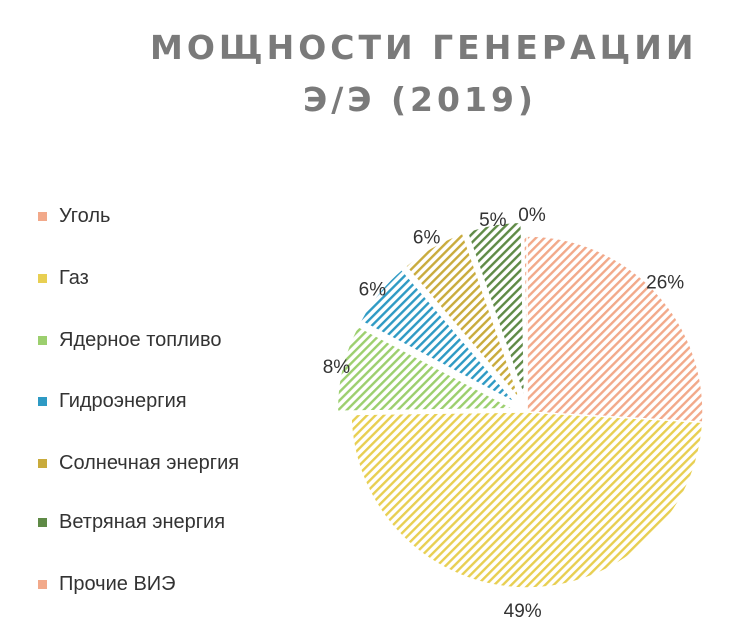 The image size is (730, 624). What do you see at coordinates (424, 74) in the screenshot?
I see `chart-title: МОЩНОСТИ ГЕНЕРАЦИИ Э/Э (2019)` at bounding box center [424, 74].